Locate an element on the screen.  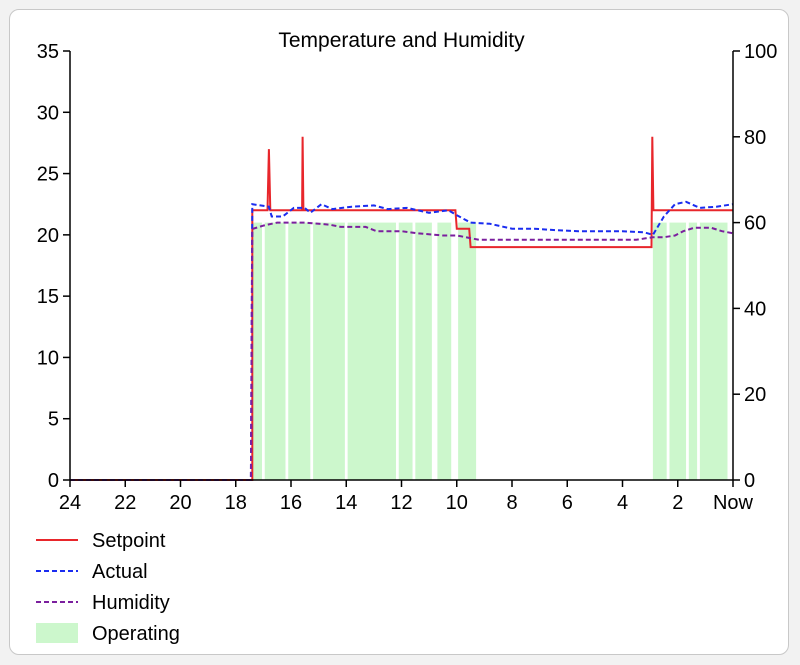
right-tick-label: 60 is located at coordinates (755, 224).